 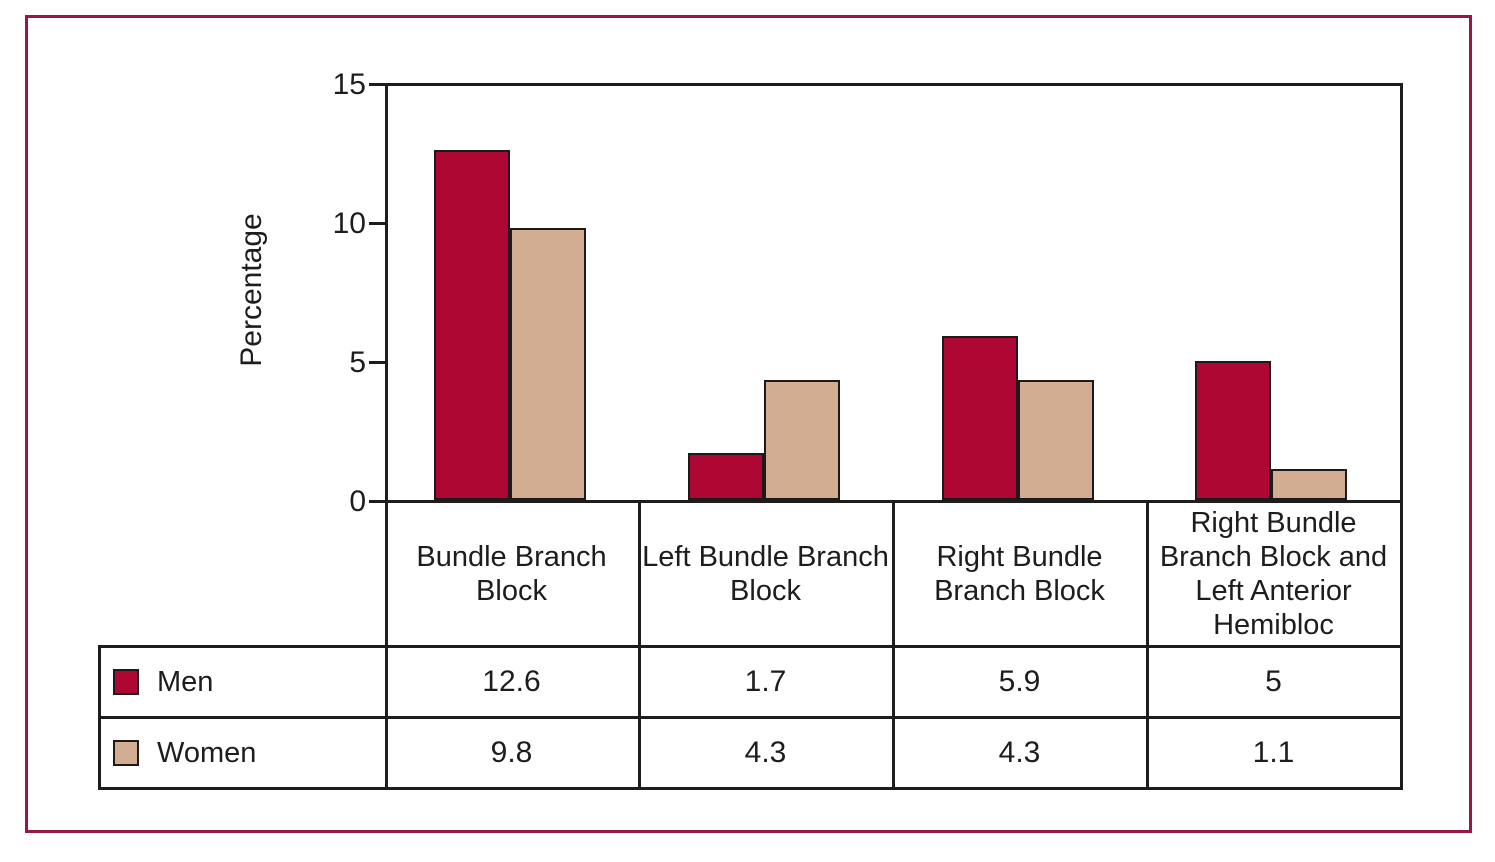 I want to click on legend-label-men: Men, so click(x=185, y=681).